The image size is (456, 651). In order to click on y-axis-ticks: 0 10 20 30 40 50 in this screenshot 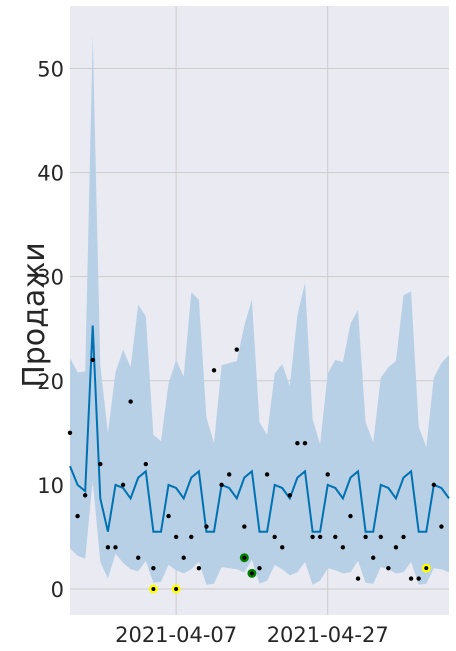, I will do `click(50, 329)`.